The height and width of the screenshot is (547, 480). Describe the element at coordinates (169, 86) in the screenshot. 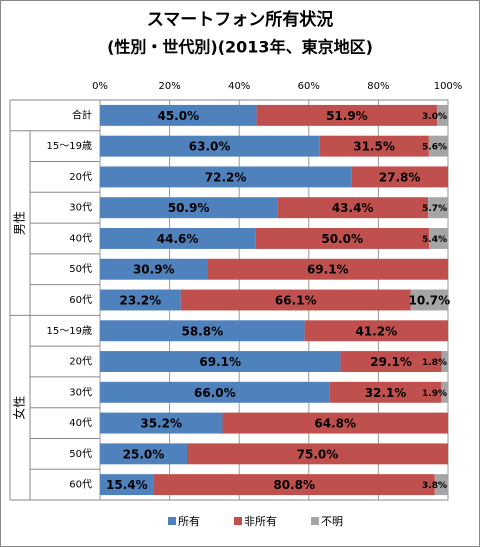

I see `x-tick-label: 20%` at that location.